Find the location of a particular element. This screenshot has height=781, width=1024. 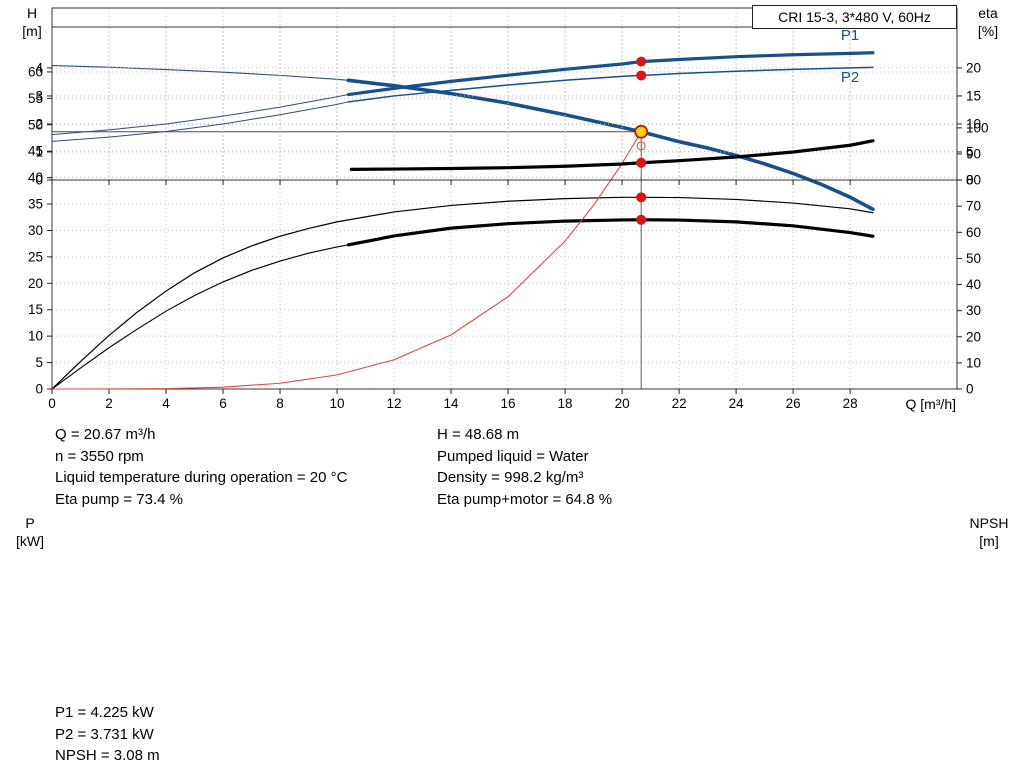

curve-p1-lead is located at coordinates (200, 115).